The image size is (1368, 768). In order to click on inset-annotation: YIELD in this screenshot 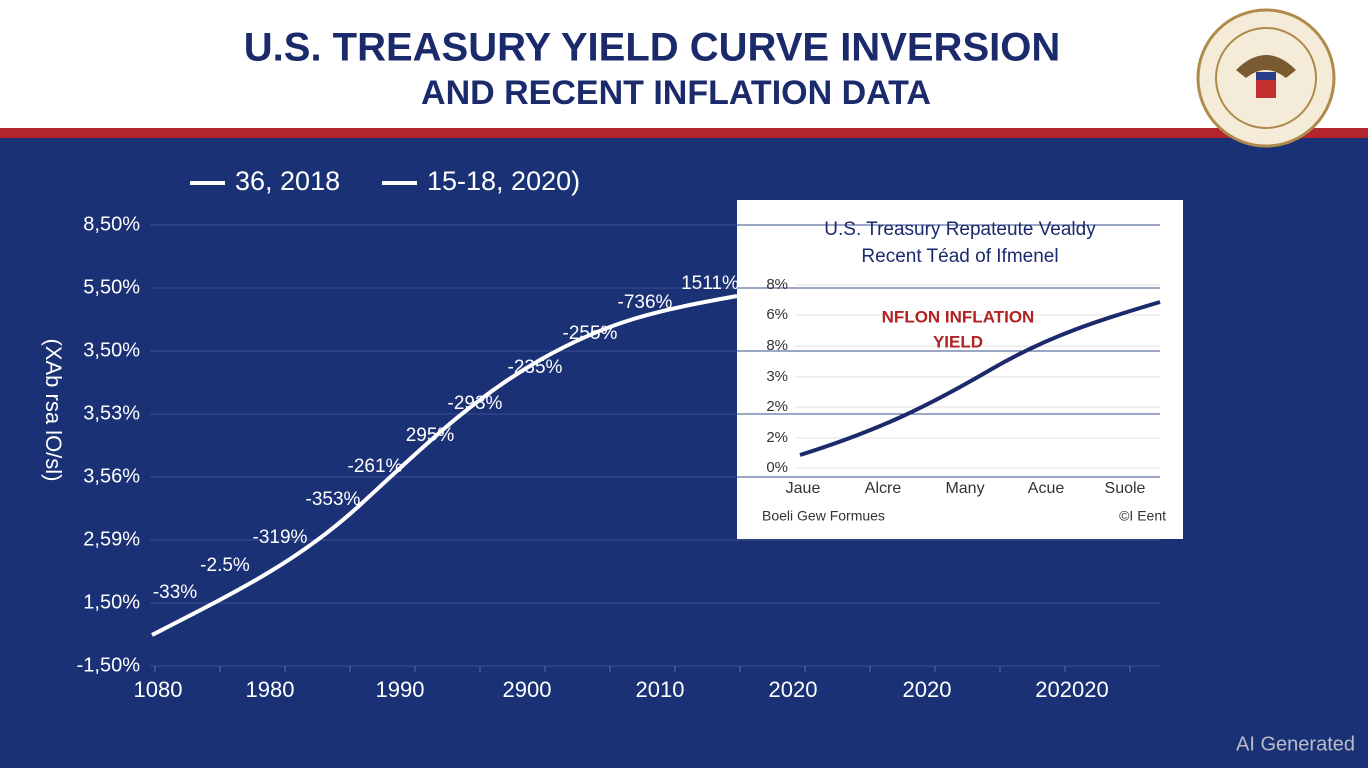, I will do `click(958, 341)`.